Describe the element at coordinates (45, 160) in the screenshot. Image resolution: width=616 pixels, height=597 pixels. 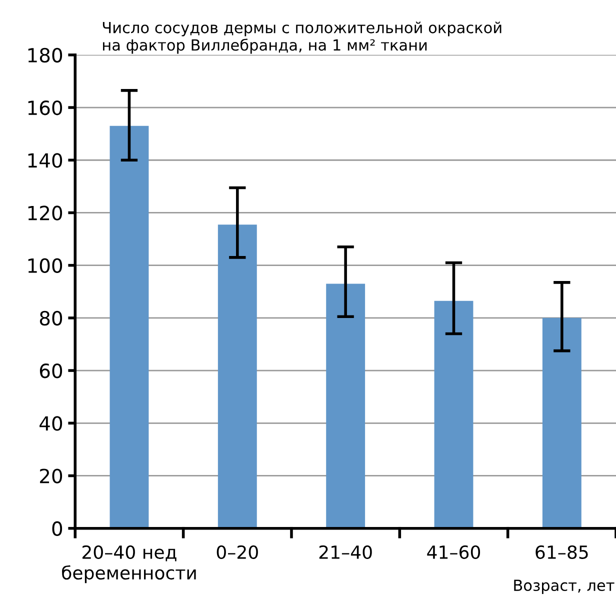
I see `y-tick-label: 140` at that location.